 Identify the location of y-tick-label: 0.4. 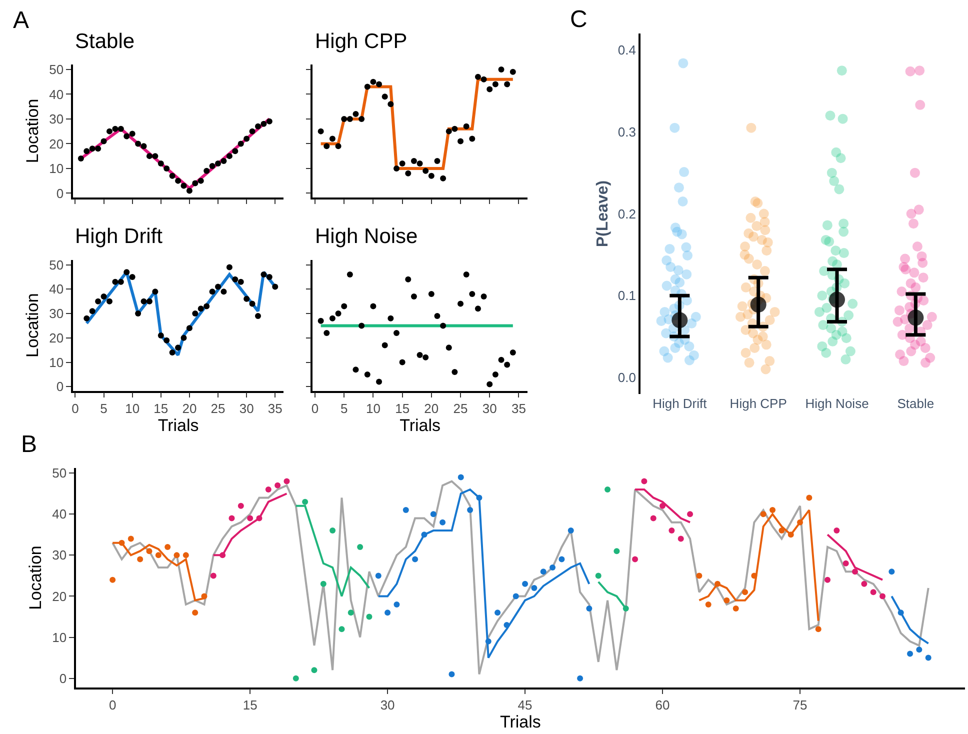
(627, 50).